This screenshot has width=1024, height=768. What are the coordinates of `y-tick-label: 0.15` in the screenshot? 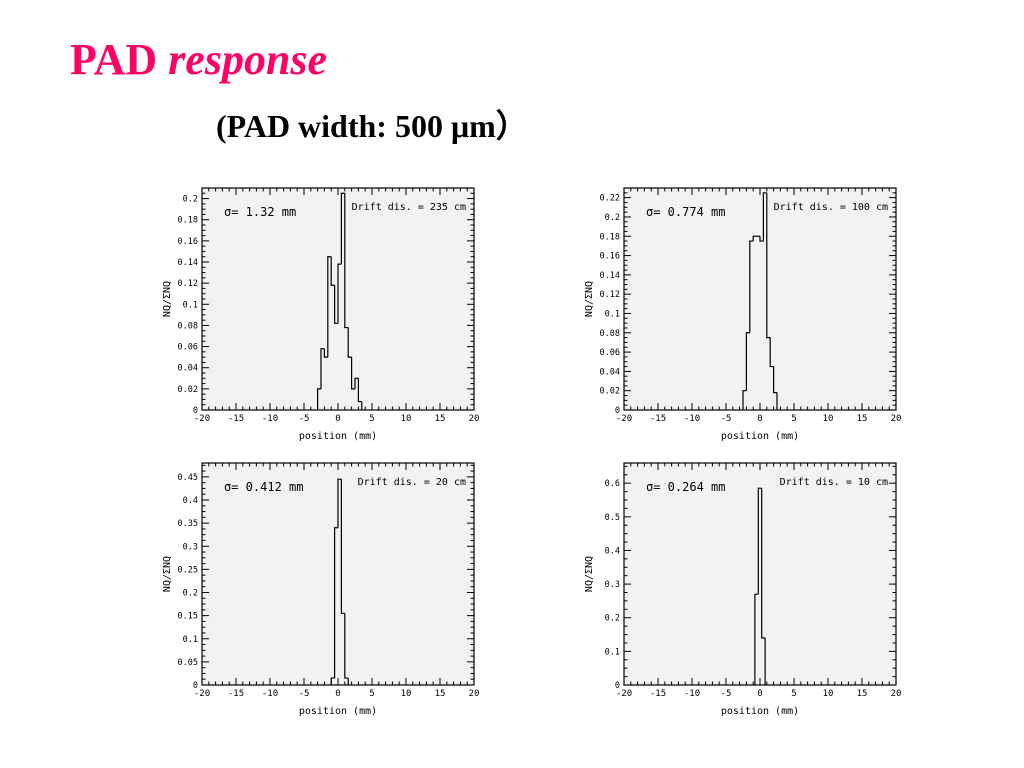 It's located at (188, 617).